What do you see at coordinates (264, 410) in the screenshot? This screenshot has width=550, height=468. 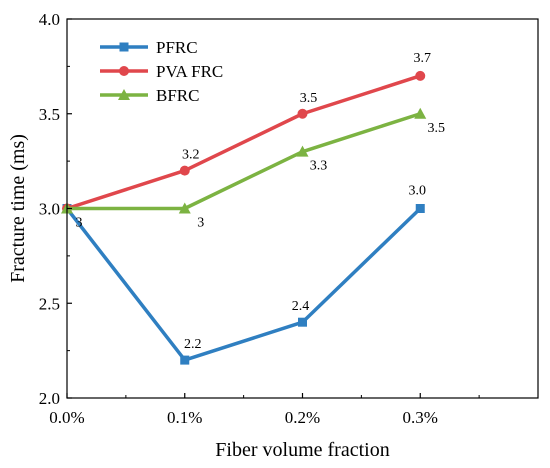 I see `x-axis-ticks: 0.0% 0.1% 0.2% 0.3%` at bounding box center [264, 410].